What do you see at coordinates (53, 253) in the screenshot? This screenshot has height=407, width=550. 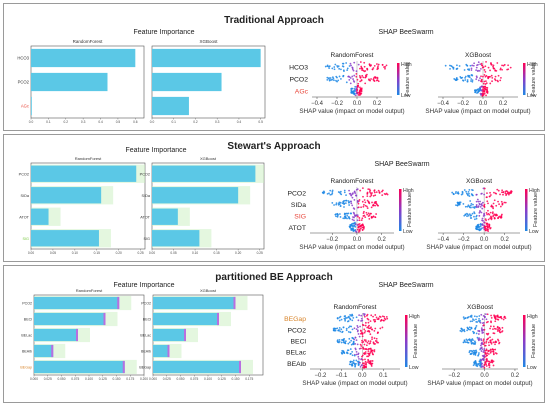 I see `tick-label: 0.05` at bounding box center [53, 253].